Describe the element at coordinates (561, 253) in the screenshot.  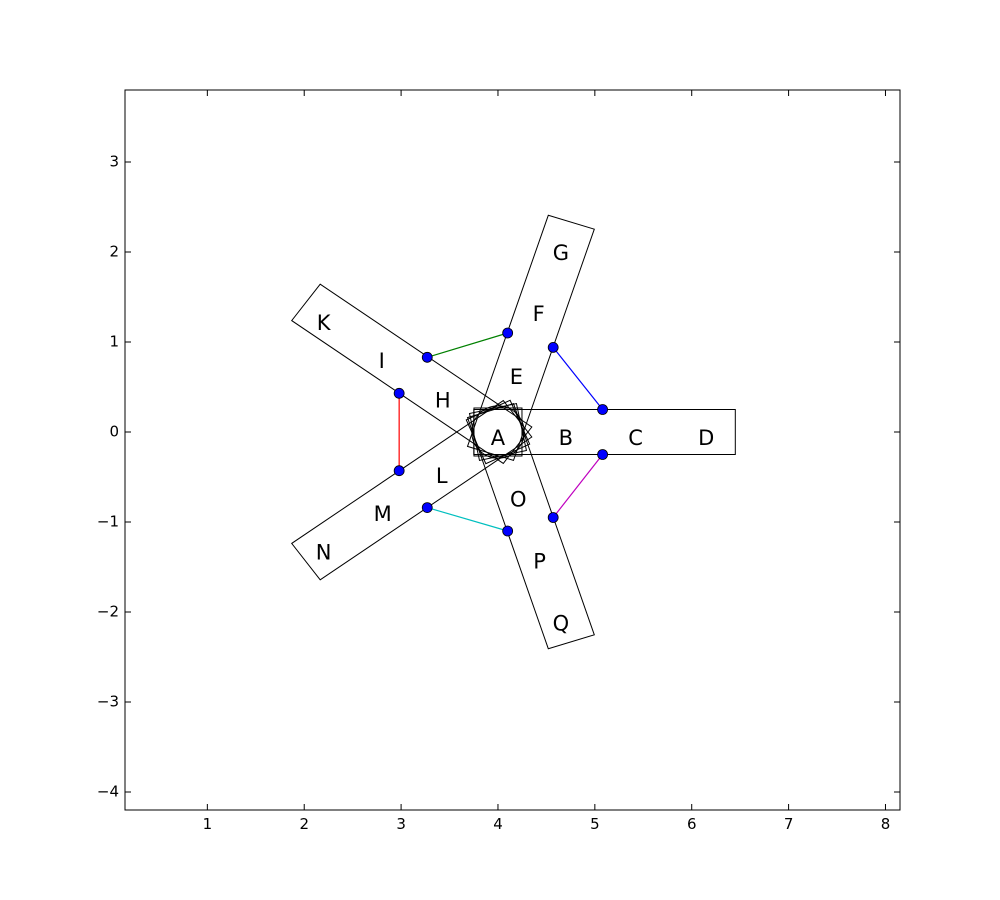
I see `label-G: G` at that location.